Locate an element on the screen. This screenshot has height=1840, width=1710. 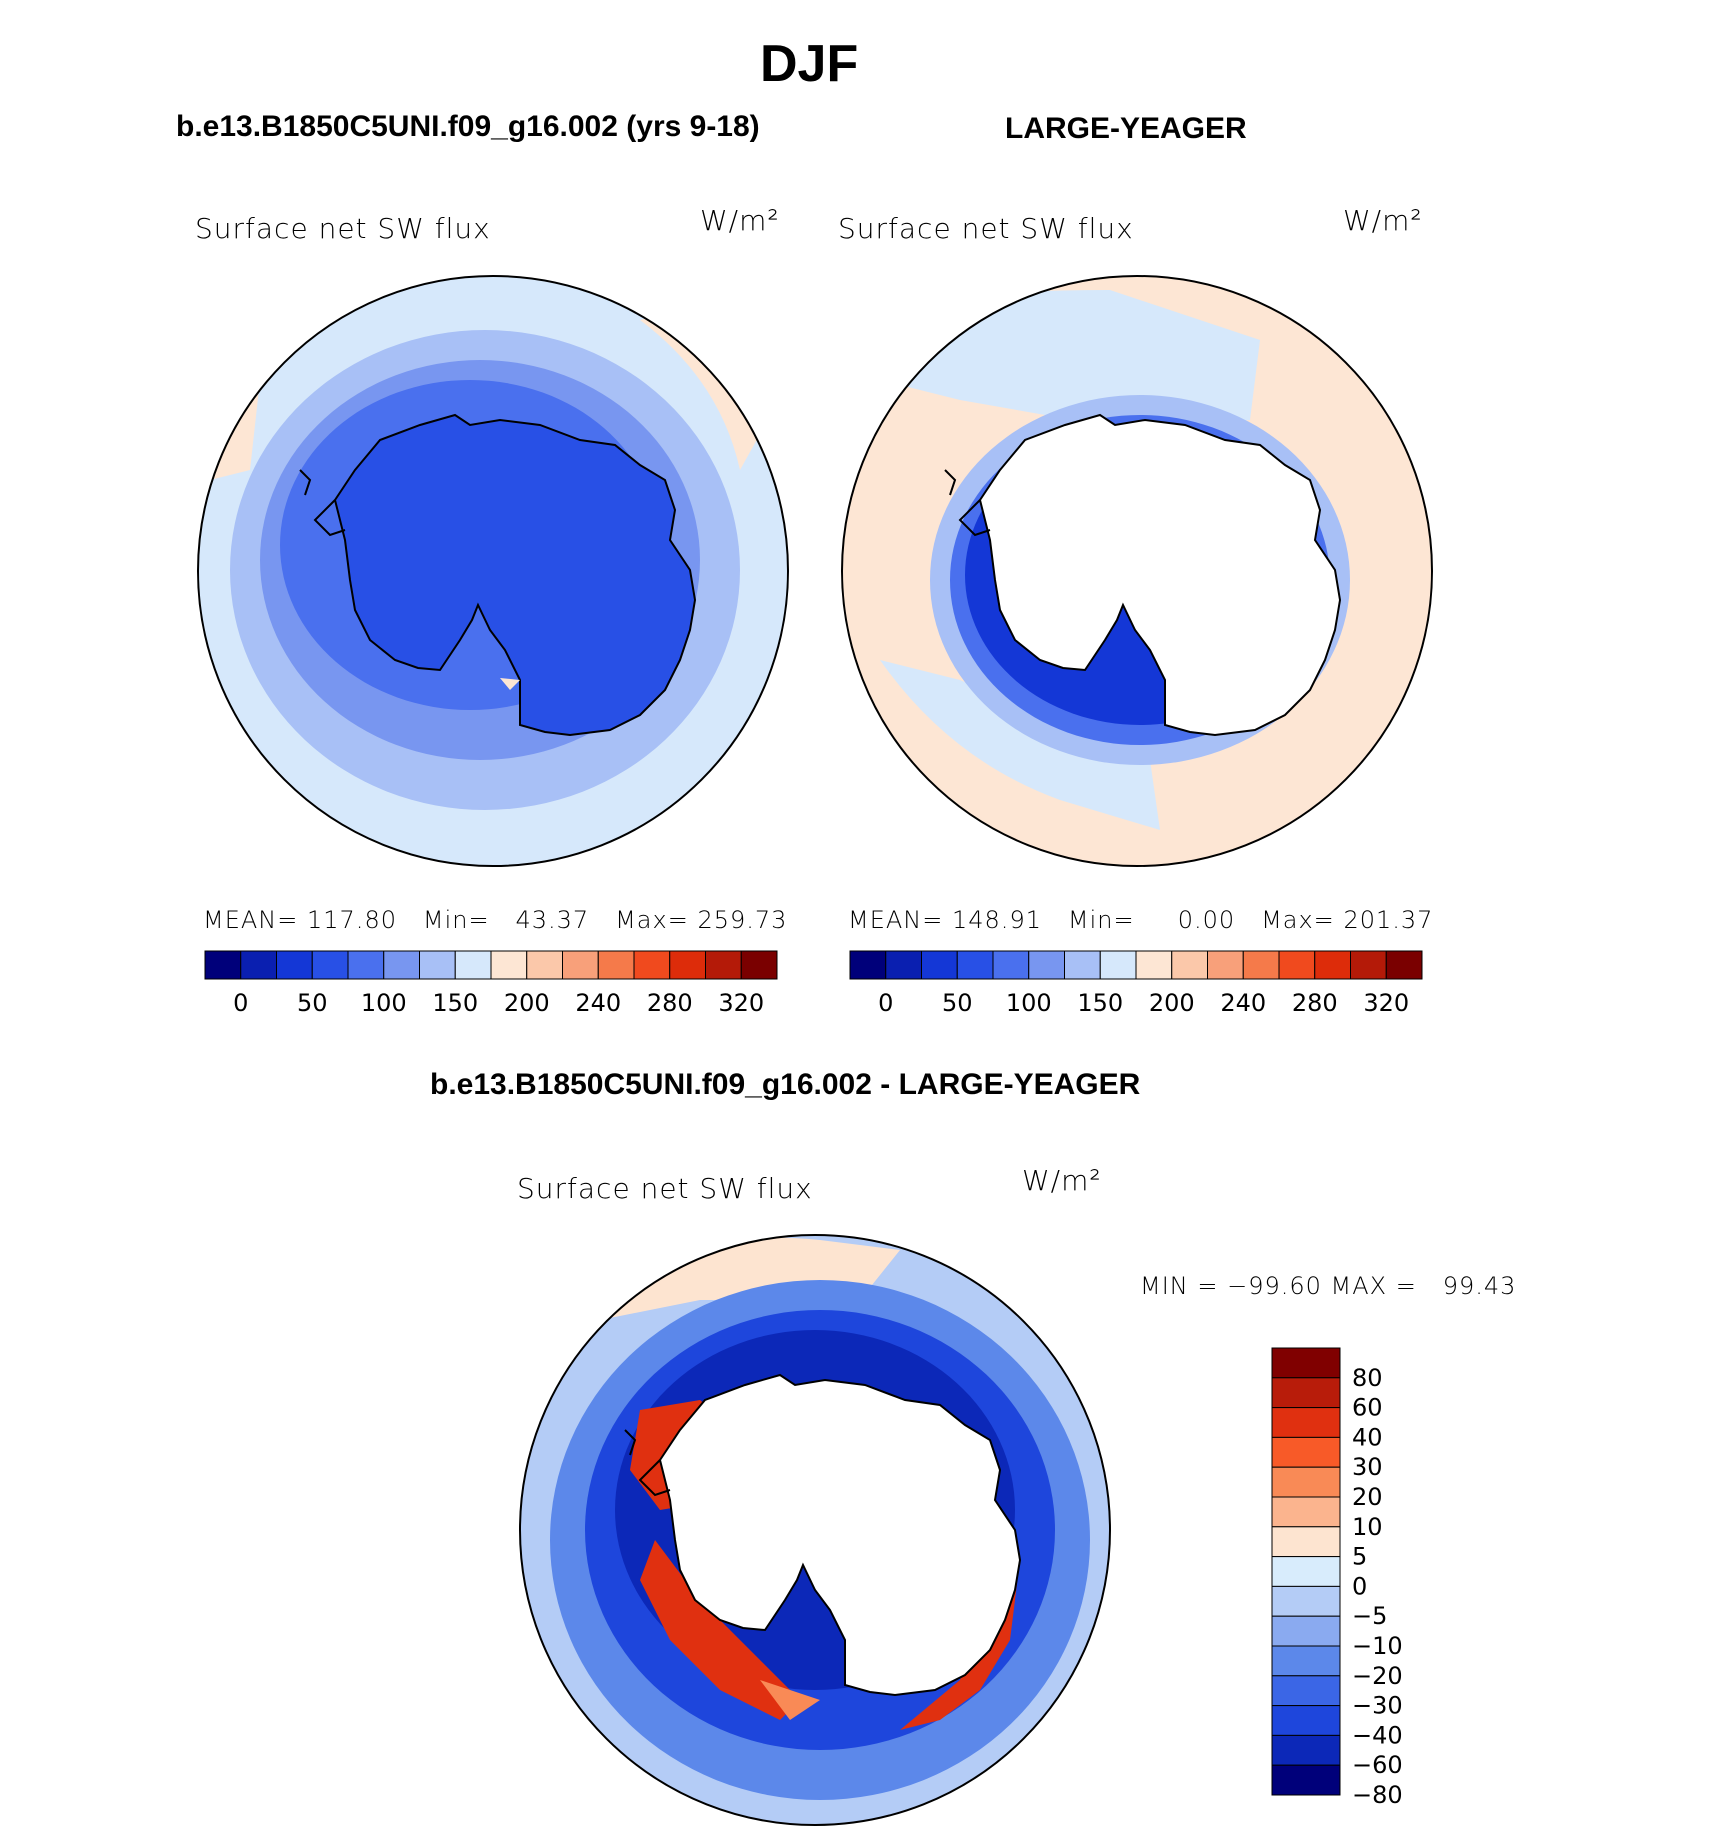
p2-peninsula is located at coordinates (974, 518).